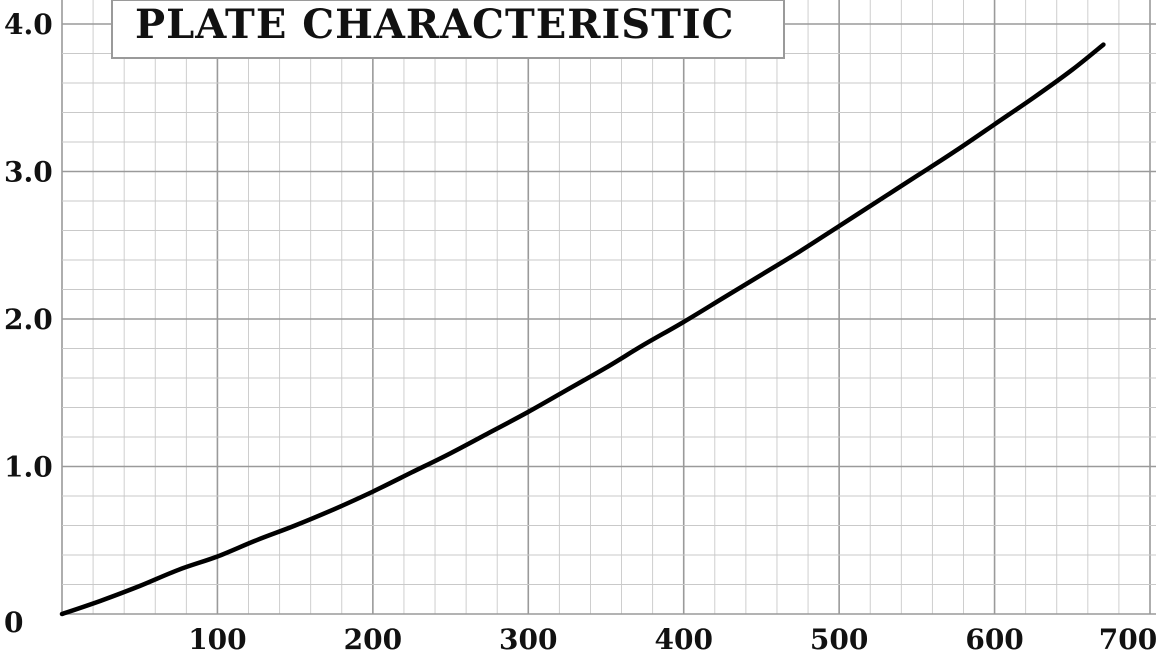  Describe the element at coordinates (28, 24) in the screenshot. I see `y-tick-label: 4.0` at that location.